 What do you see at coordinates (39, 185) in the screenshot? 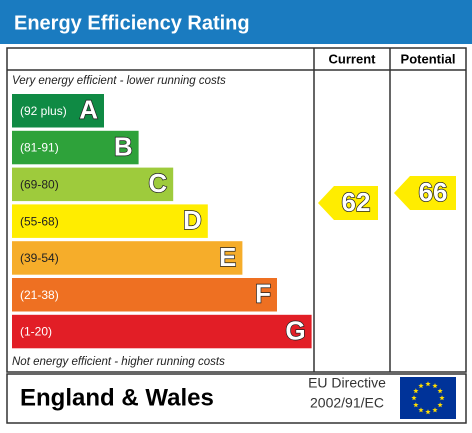
I see `band-range: (69-80)` at bounding box center [39, 185].